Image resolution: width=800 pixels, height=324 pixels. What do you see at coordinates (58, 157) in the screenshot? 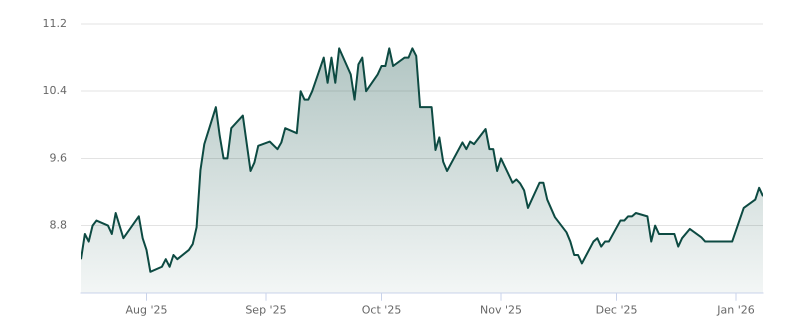
I see `y-tick-label: 9.6` at bounding box center [58, 157].